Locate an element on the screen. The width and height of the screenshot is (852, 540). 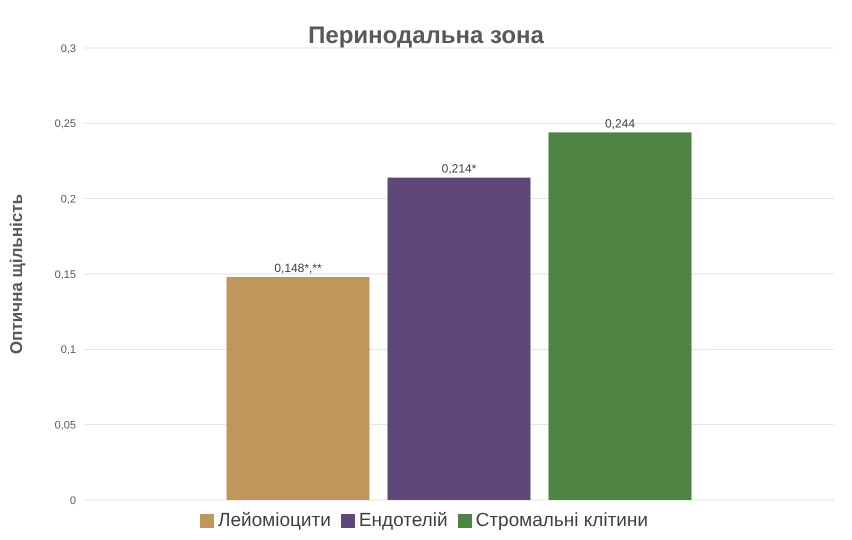
y-tick-label: 0,3 is located at coordinates (68, 48).